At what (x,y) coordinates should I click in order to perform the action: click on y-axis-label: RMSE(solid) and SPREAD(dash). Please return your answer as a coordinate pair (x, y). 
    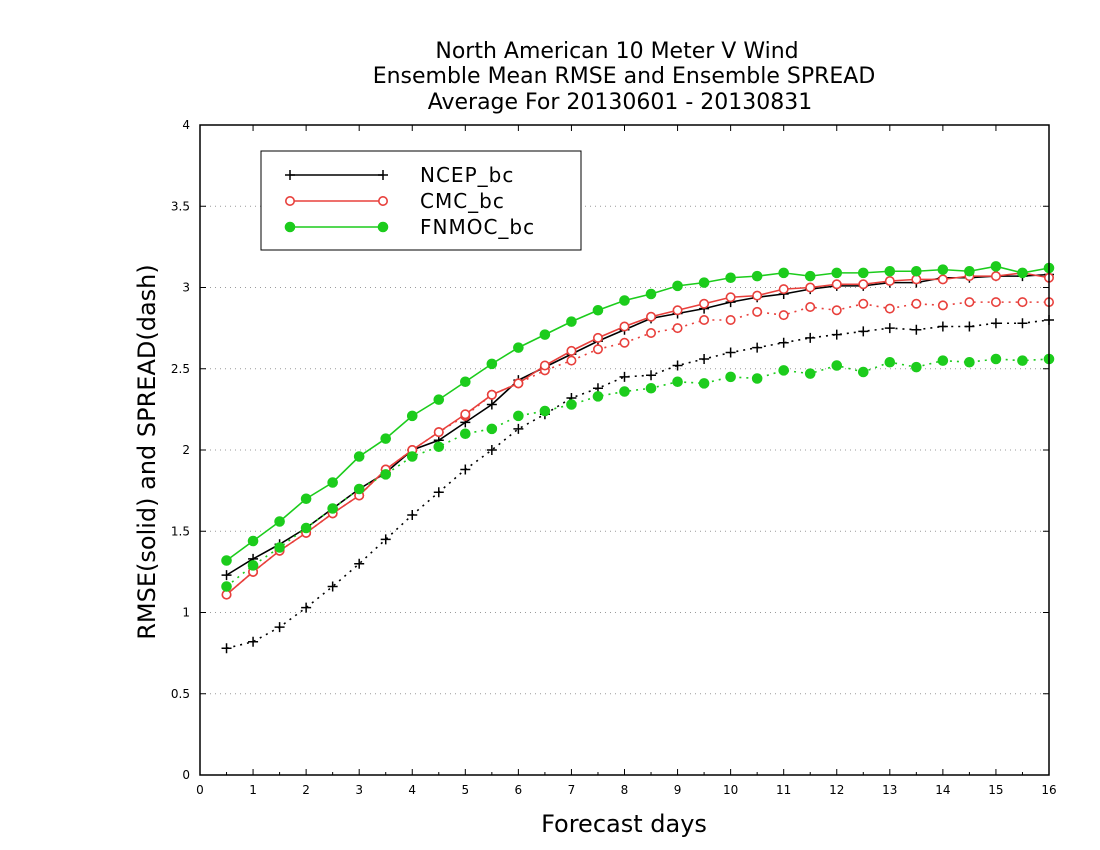
    Looking at the image, I should click on (147, 452).